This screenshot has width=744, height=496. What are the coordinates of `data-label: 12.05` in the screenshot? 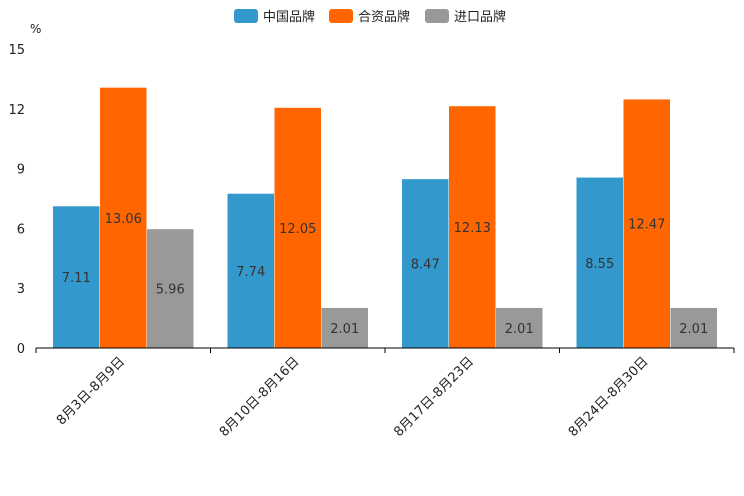 It's located at (297, 229).